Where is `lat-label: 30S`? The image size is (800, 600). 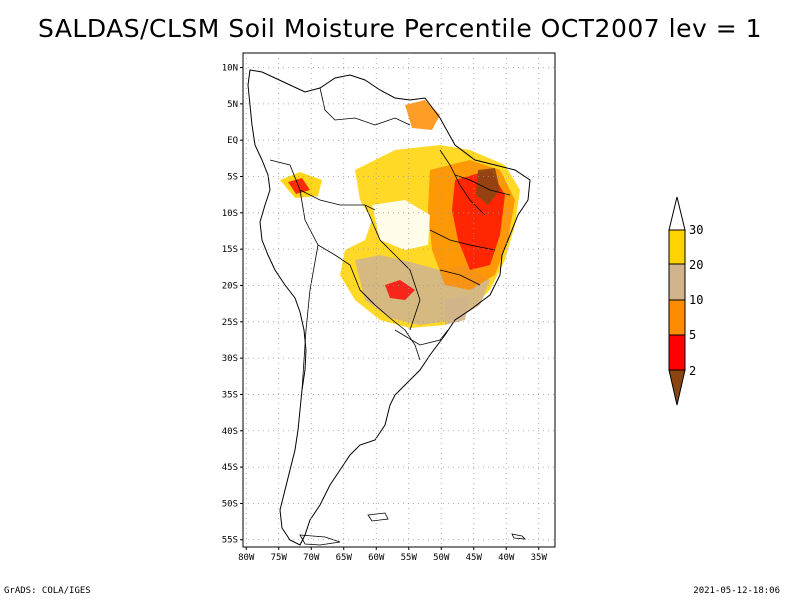
lat-label: 30S is located at coordinates (230, 359).